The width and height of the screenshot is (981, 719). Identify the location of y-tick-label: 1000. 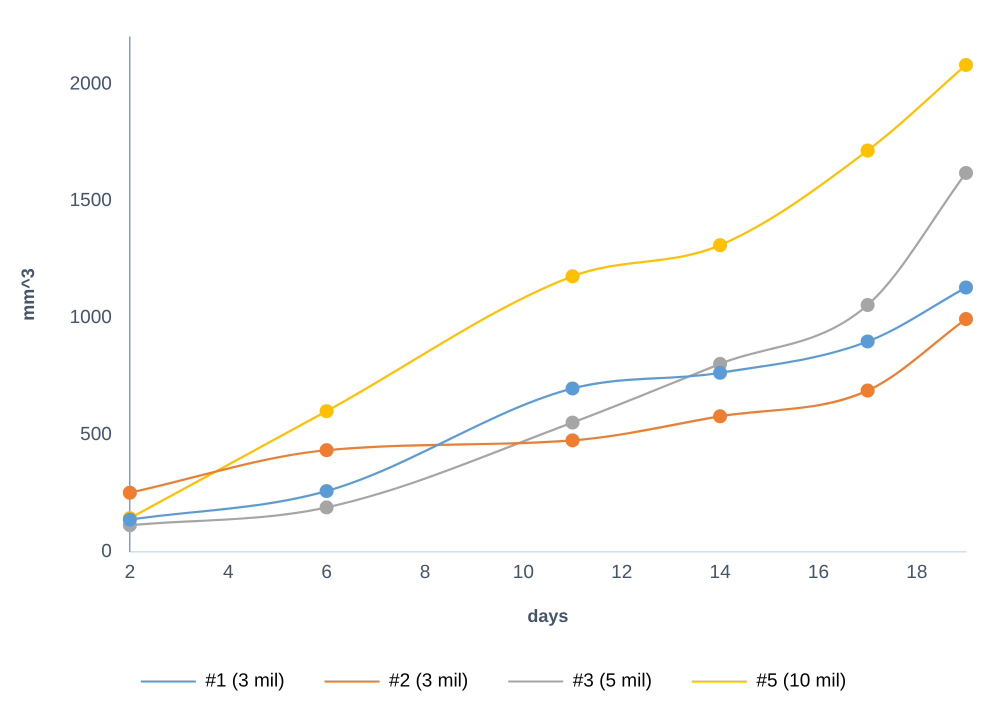
(91, 317).